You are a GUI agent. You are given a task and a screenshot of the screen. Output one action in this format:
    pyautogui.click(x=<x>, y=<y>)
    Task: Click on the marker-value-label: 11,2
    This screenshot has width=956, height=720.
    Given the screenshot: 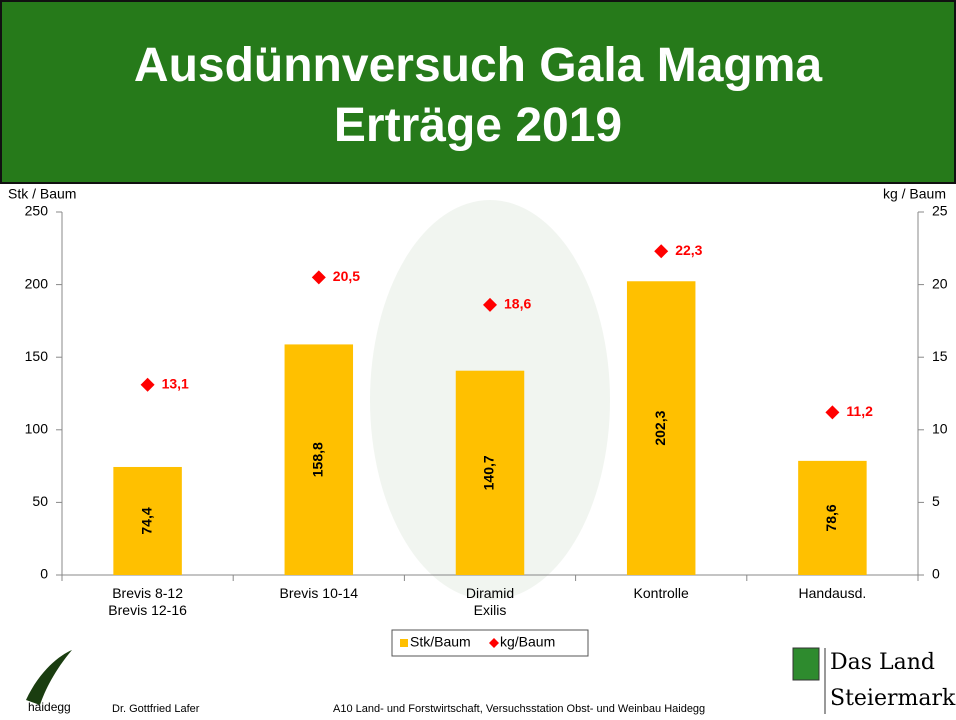 What is the action you would take?
    pyautogui.click(x=859, y=411)
    